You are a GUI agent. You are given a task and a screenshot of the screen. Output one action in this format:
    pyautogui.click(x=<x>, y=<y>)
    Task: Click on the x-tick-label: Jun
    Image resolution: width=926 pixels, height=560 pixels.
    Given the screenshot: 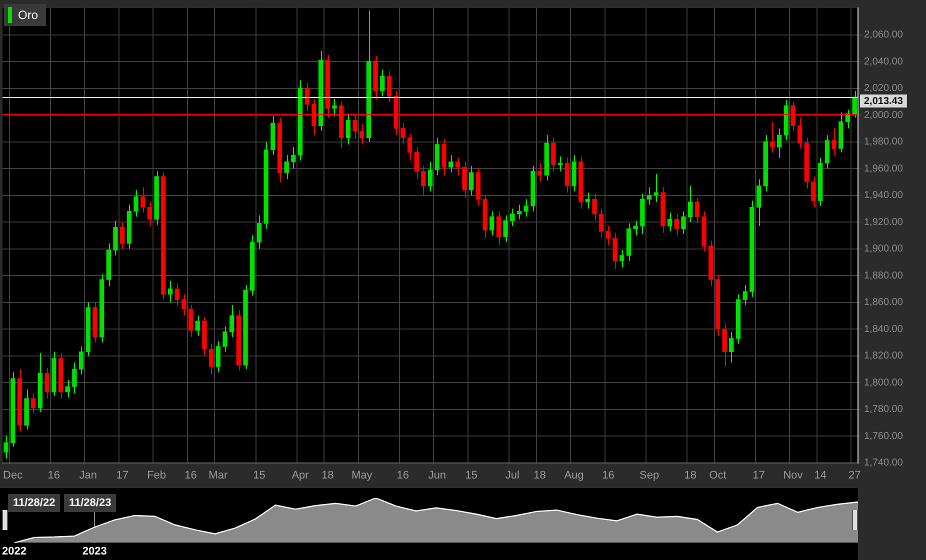 What is the action you would take?
    pyautogui.click(x=437, y=475)
    